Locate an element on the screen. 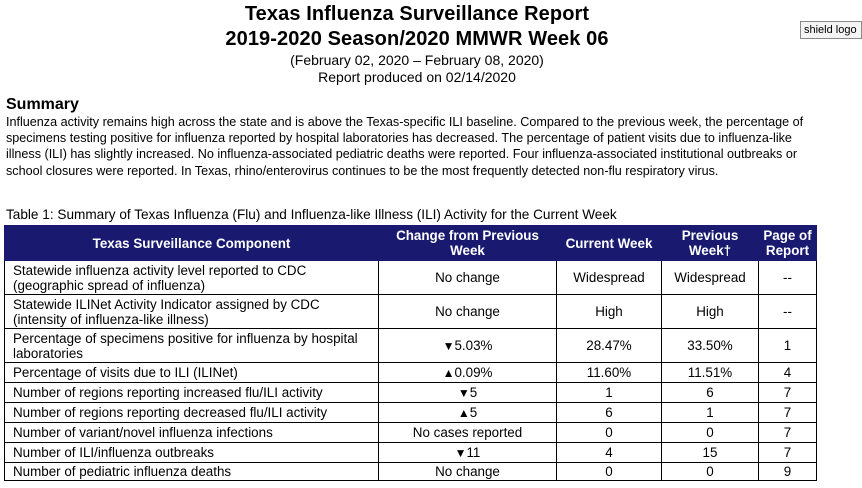  previous-week-cell: 11.51% is located at coordinates (710, 372).